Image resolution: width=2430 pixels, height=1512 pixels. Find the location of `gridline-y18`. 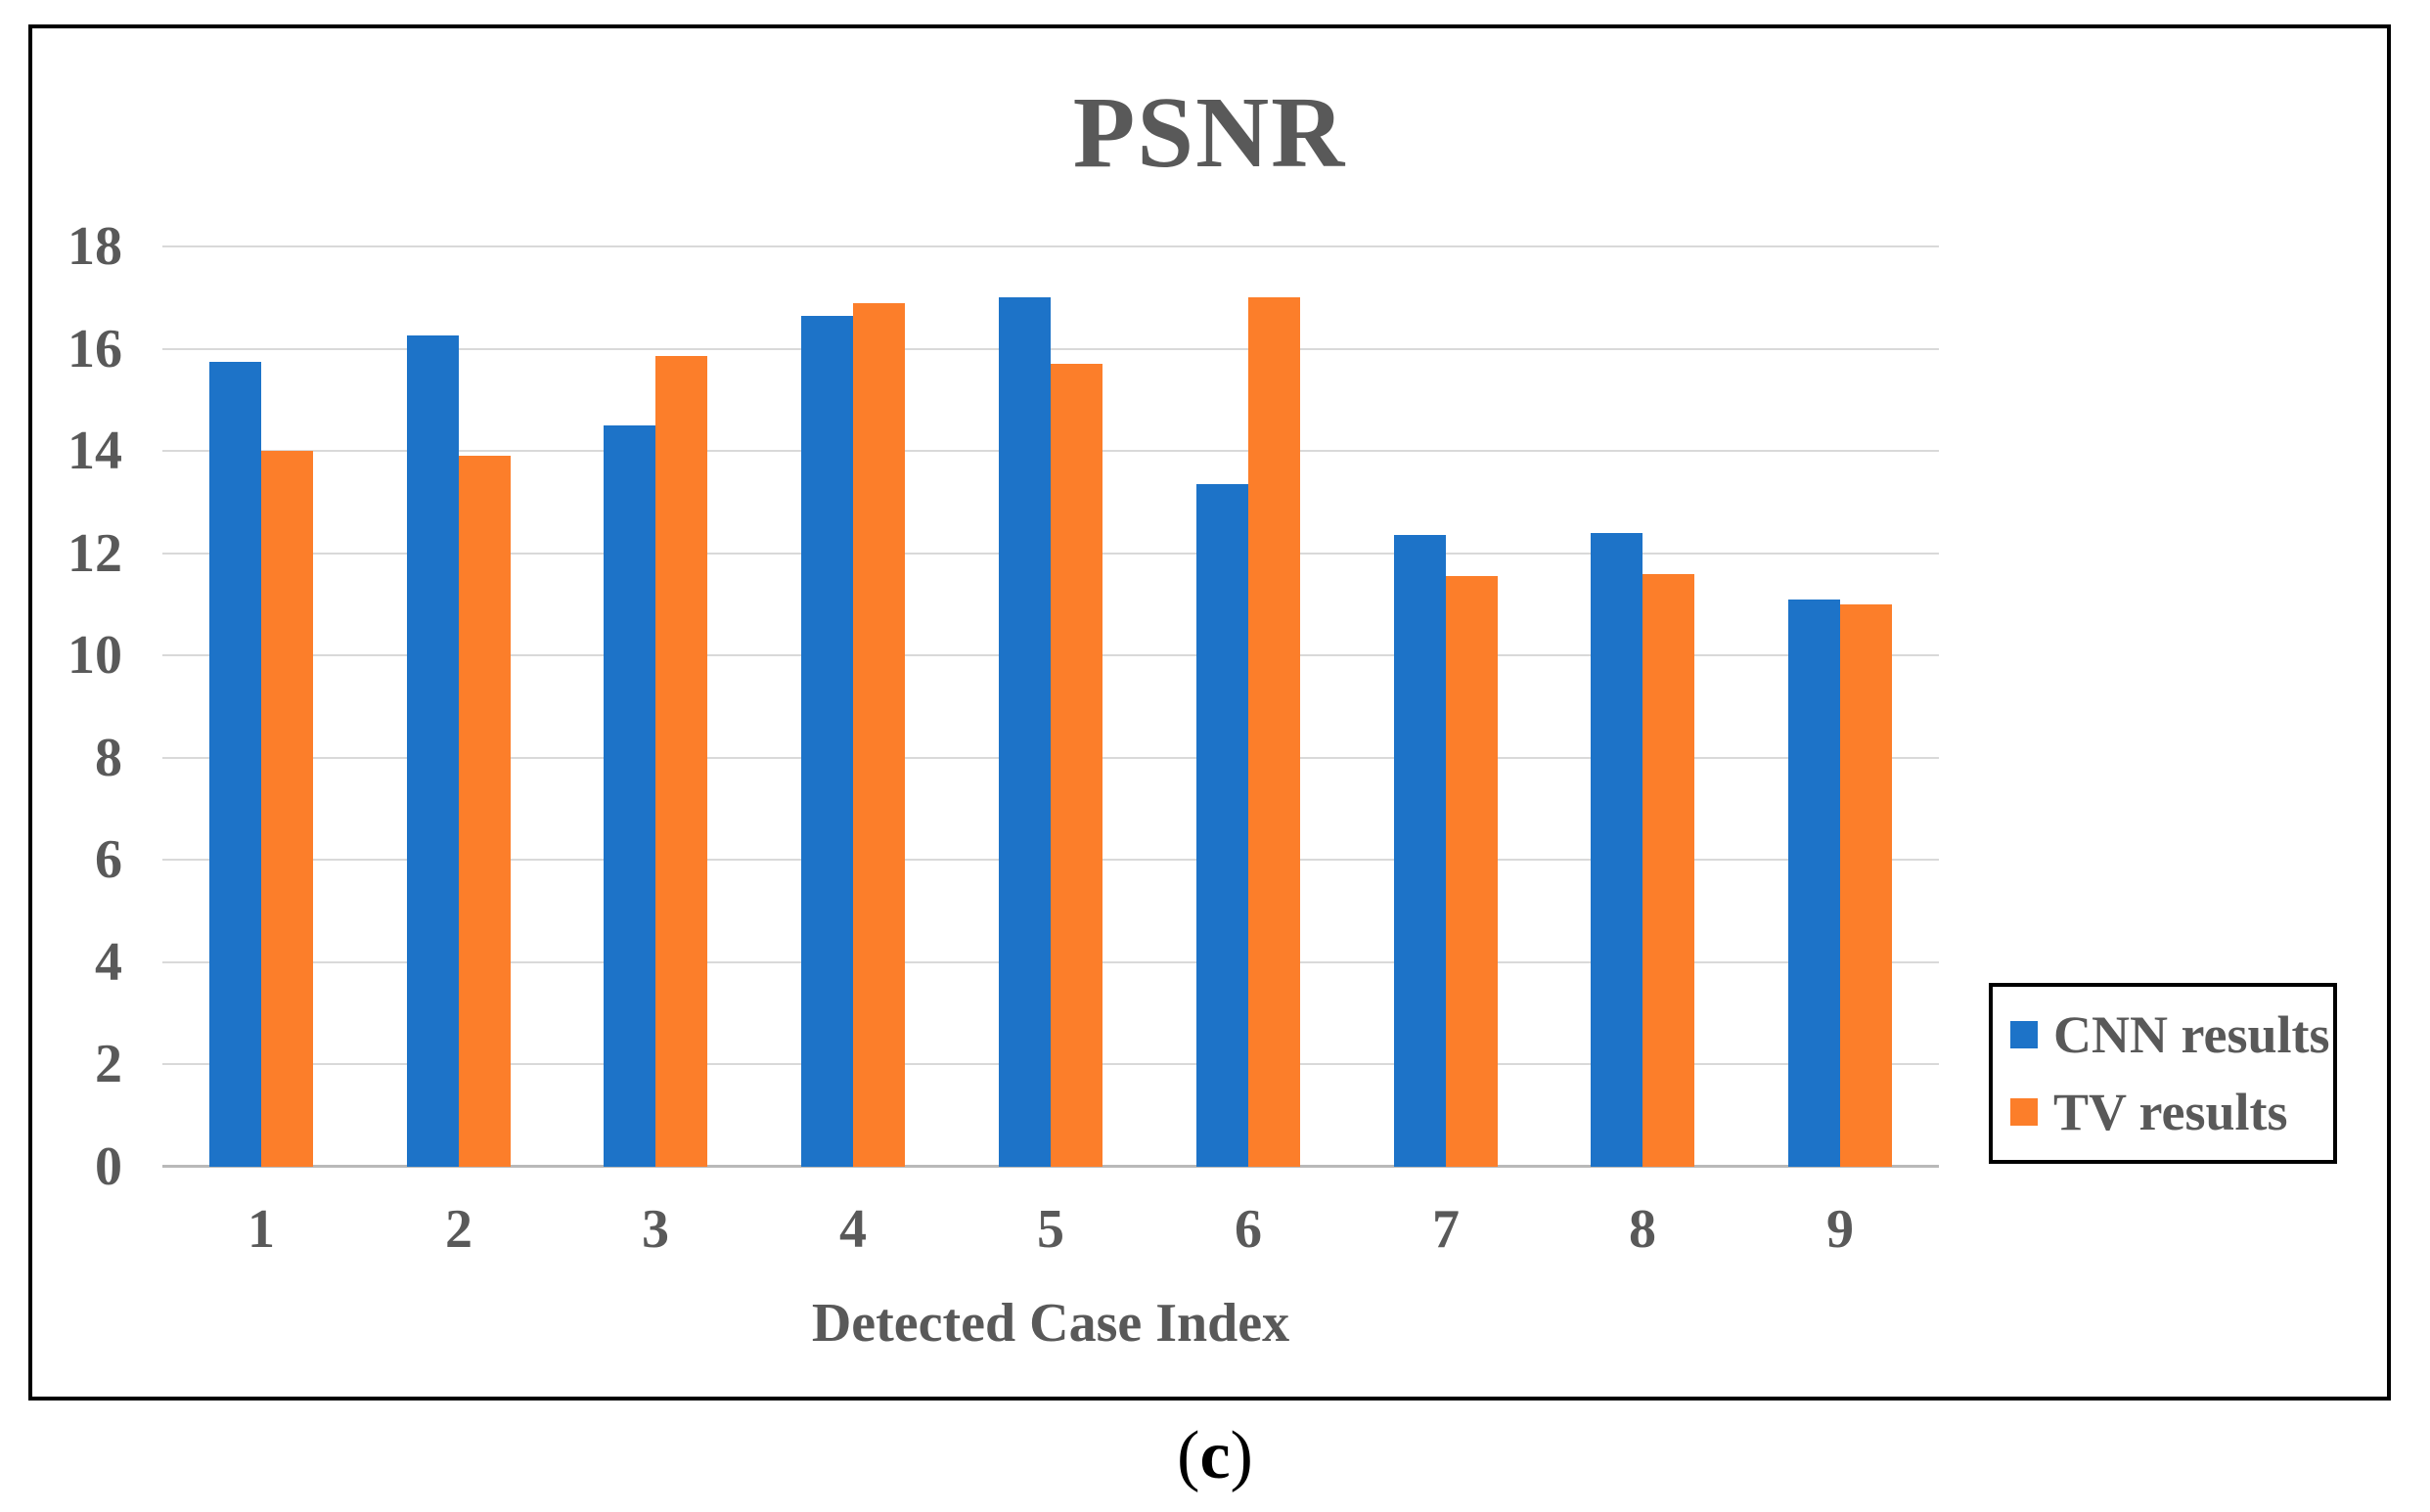

gridline-y18 is located at coordinates (1050, 246).